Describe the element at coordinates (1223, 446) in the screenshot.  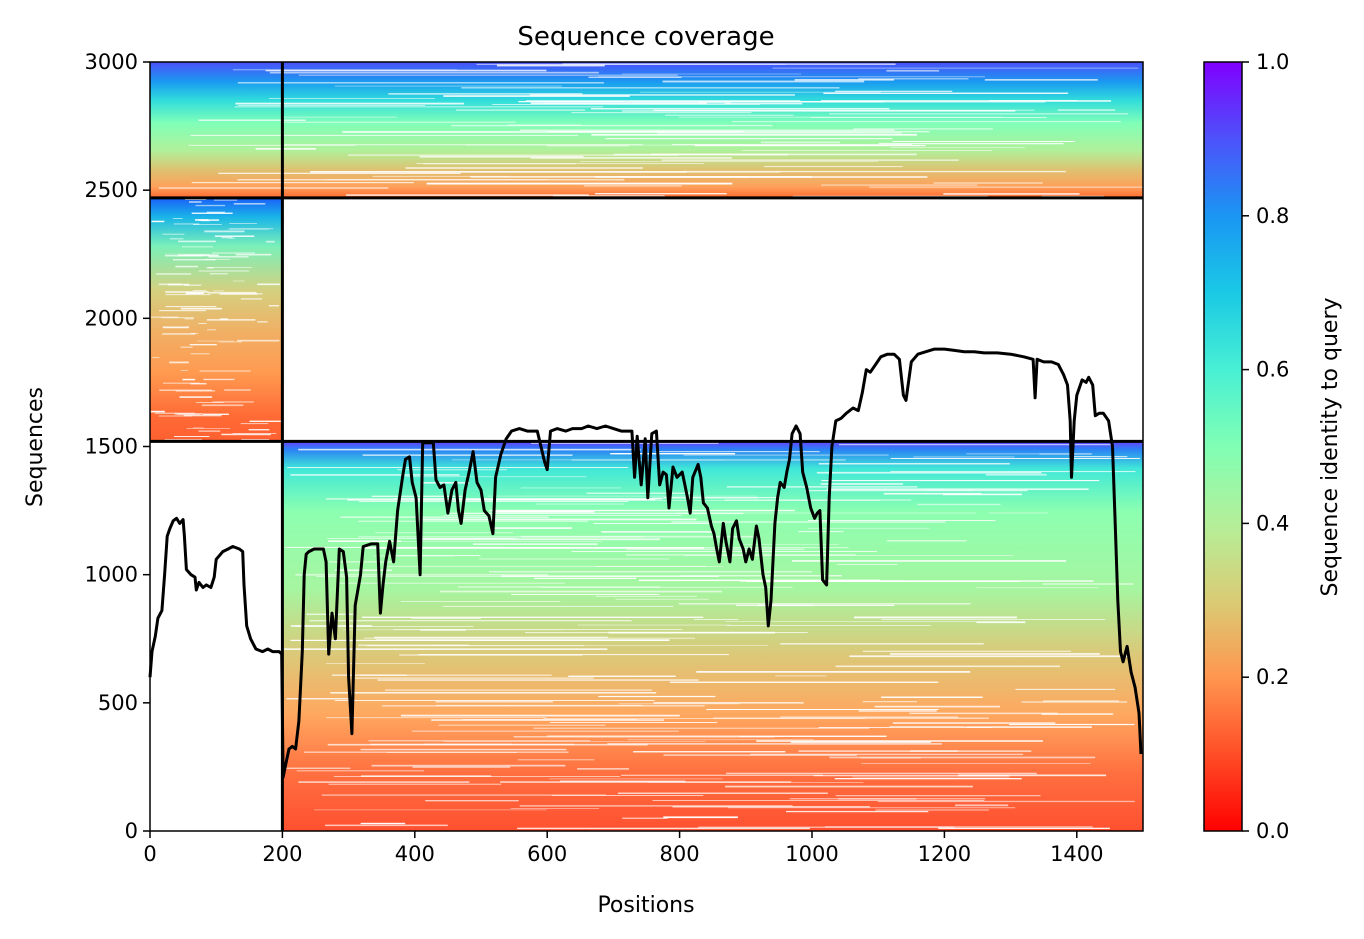
I see `colorbar-gradient` at that location.